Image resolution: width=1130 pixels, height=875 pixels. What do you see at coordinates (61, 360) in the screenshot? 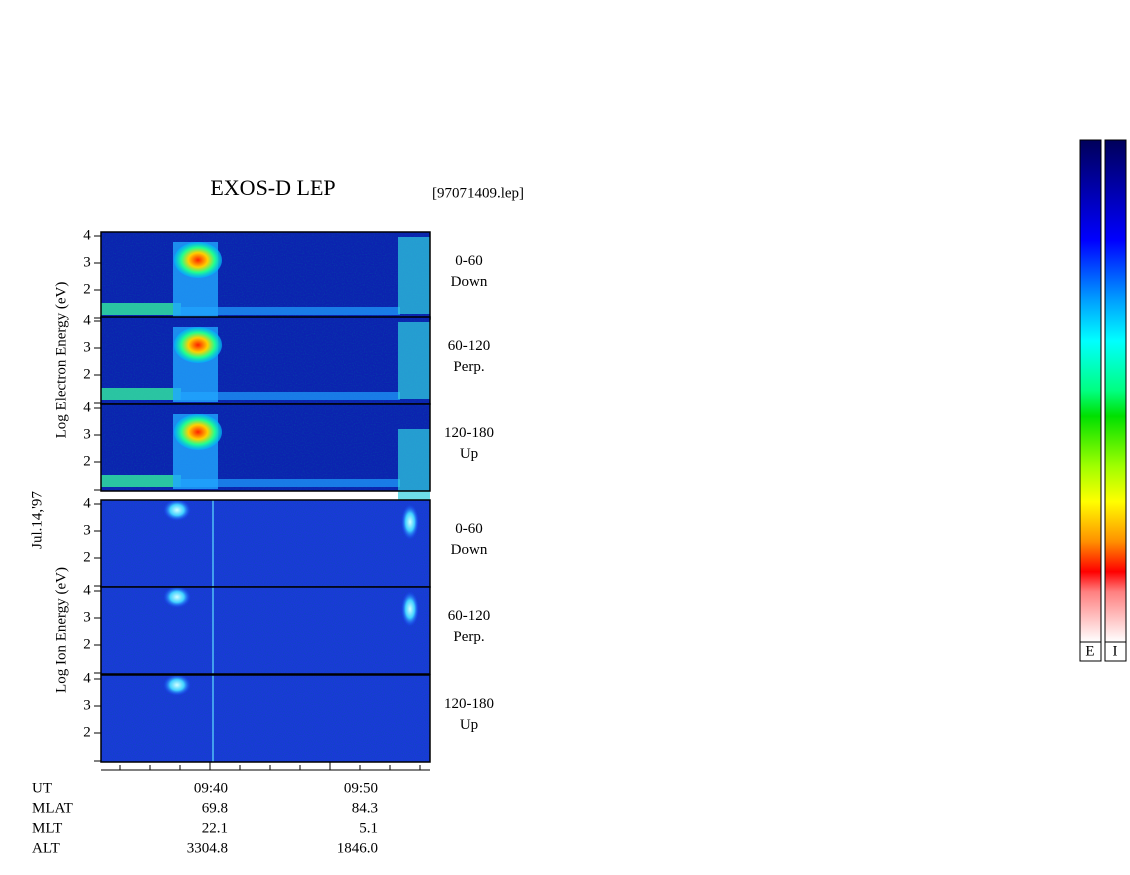
I see `electron-axis-label: Log Electron Energy (eV)` at bounding box center [61, 360].